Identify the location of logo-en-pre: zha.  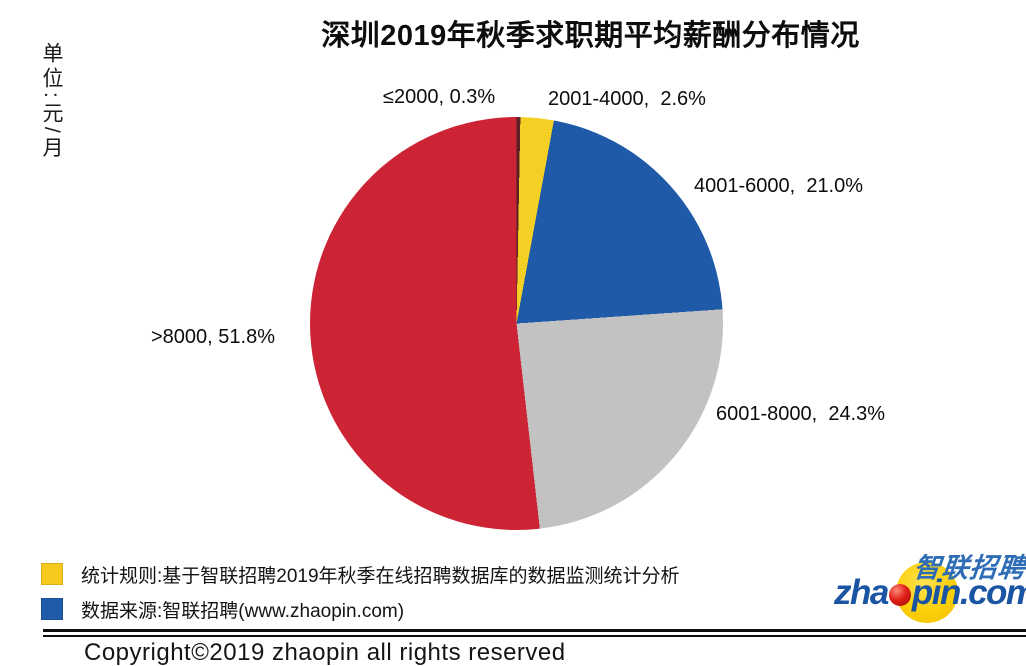
(861, 592).